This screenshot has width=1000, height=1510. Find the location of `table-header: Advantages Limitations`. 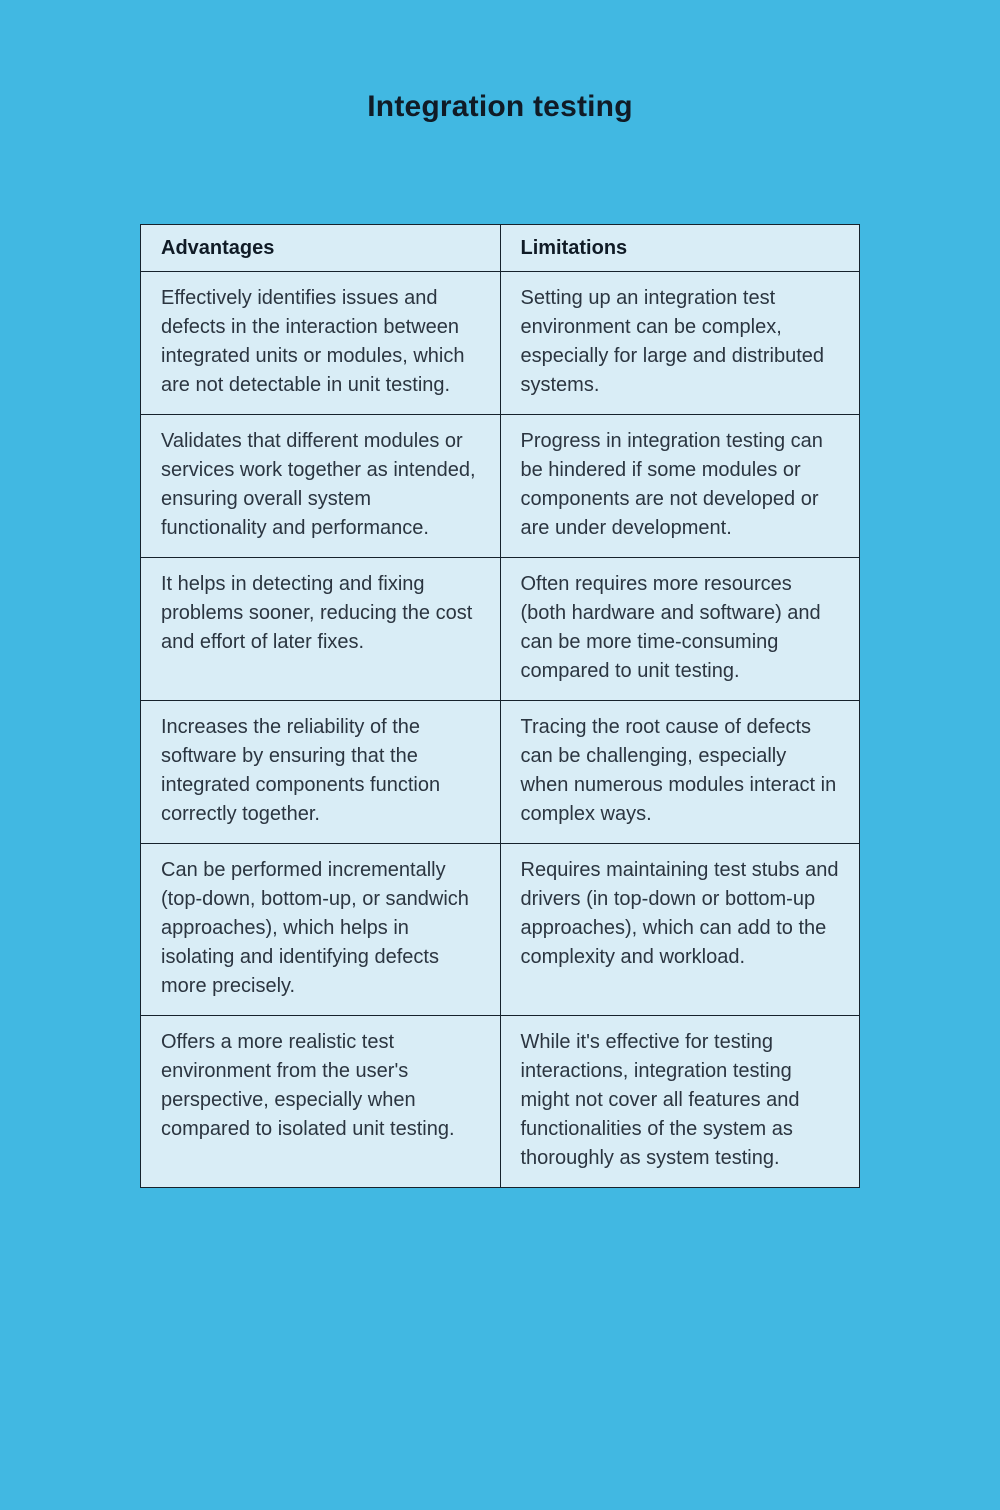

table-header: Advantages Limitations is located at coordinates (500, 248).